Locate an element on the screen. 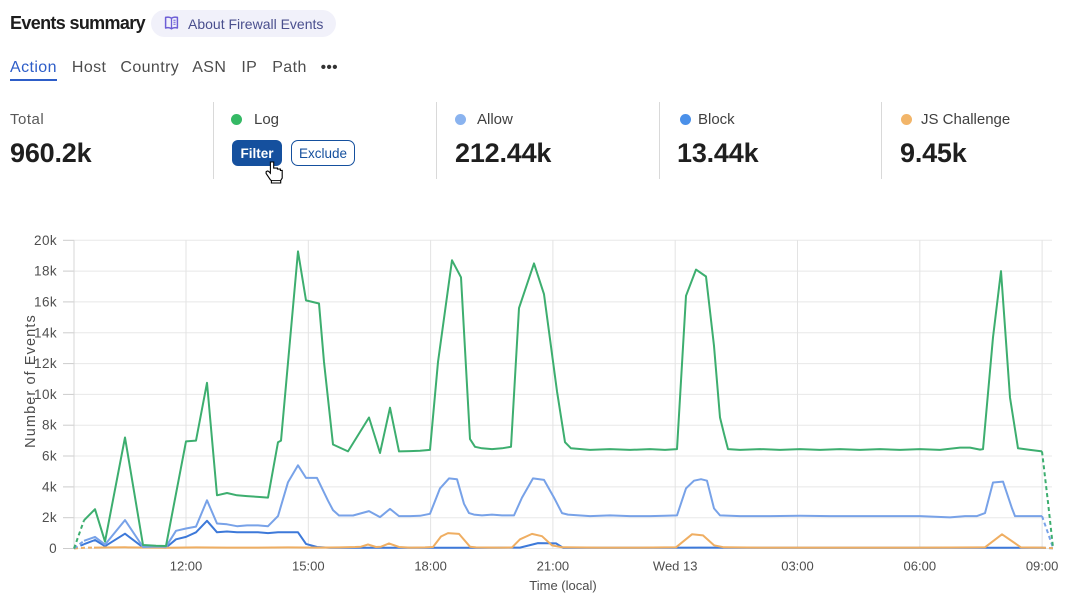 This screenshot has height=598, width=1068. svg-text: 21:00 is located at coordinates (553, 566).